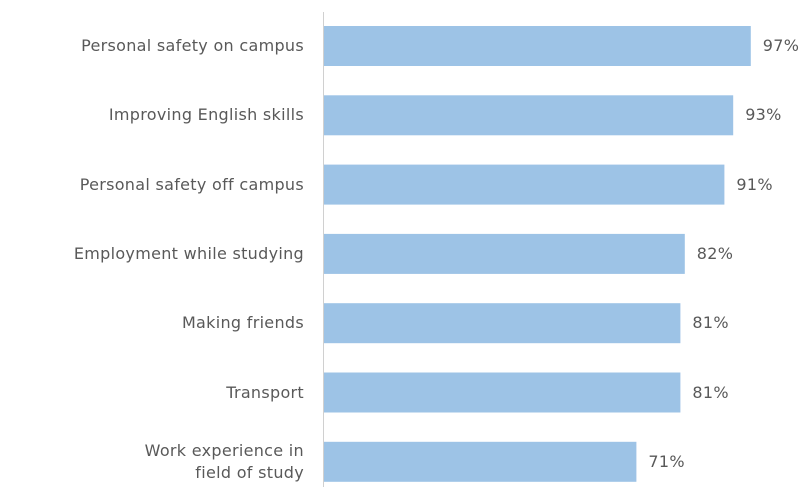  What do you see at coordinates (754, 184) in the screenshot?
I see `value-label: 91%` at bounding box center [754, 184].